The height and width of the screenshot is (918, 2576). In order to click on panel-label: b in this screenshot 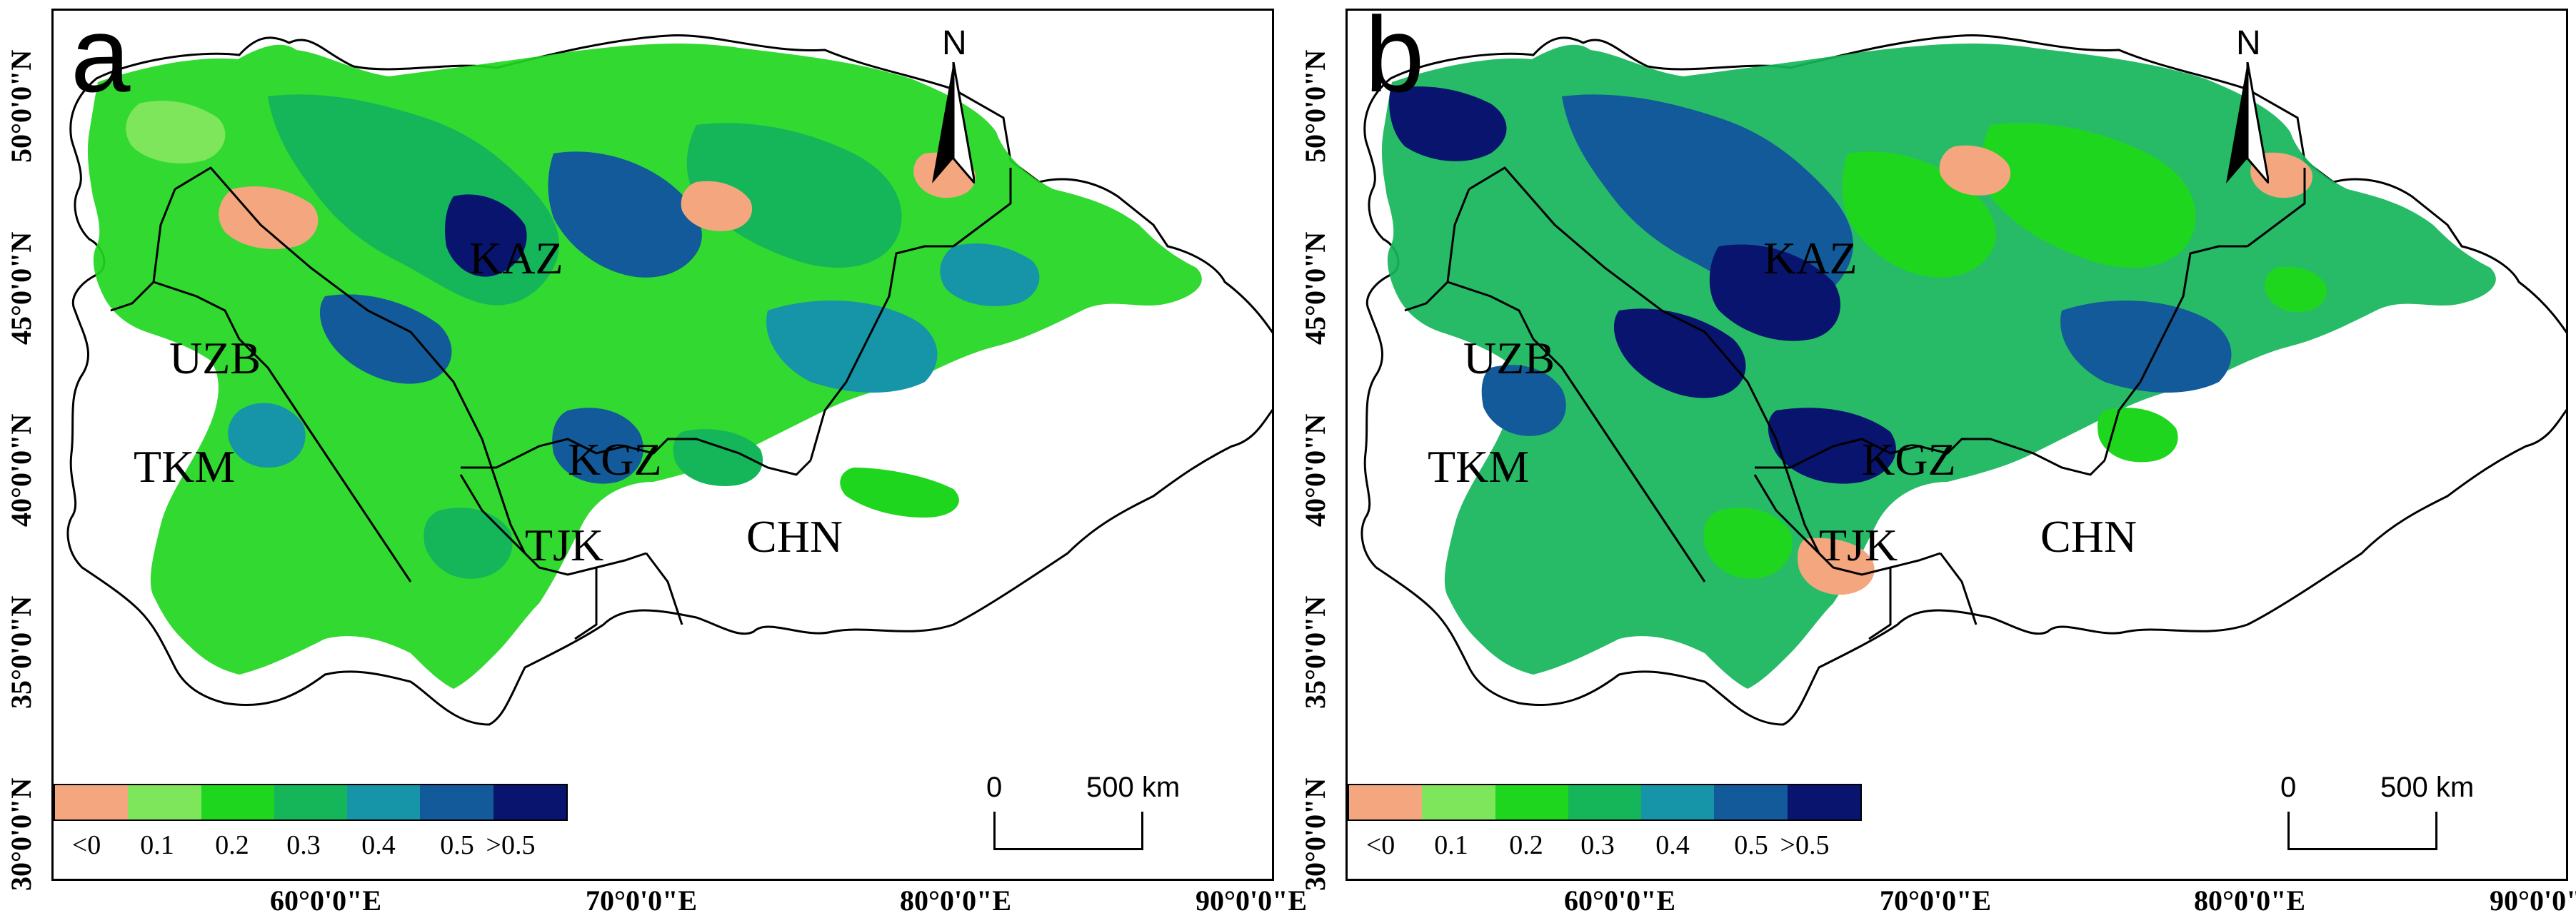, I will do `click(1395, 61)`.